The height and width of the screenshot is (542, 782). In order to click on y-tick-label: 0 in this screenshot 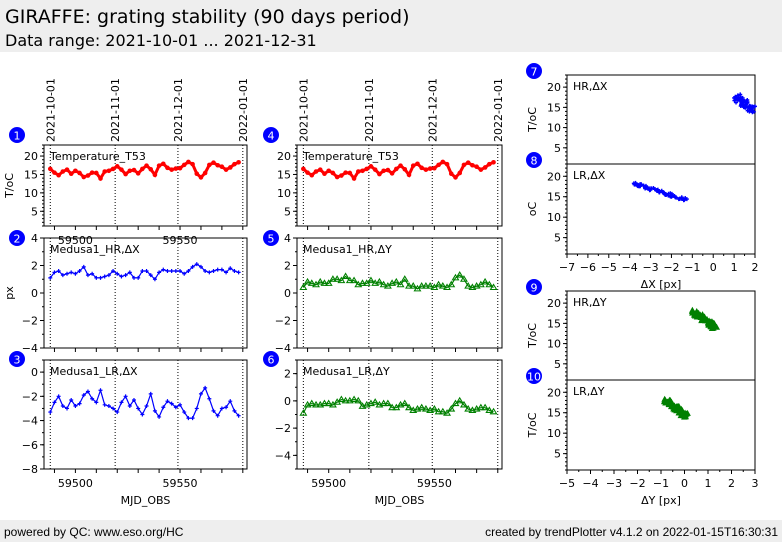, I will do `click(34, 372)`.